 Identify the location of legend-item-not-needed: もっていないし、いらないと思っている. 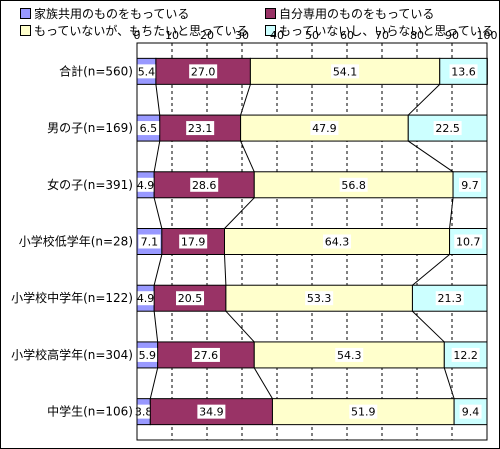
(379, 31).